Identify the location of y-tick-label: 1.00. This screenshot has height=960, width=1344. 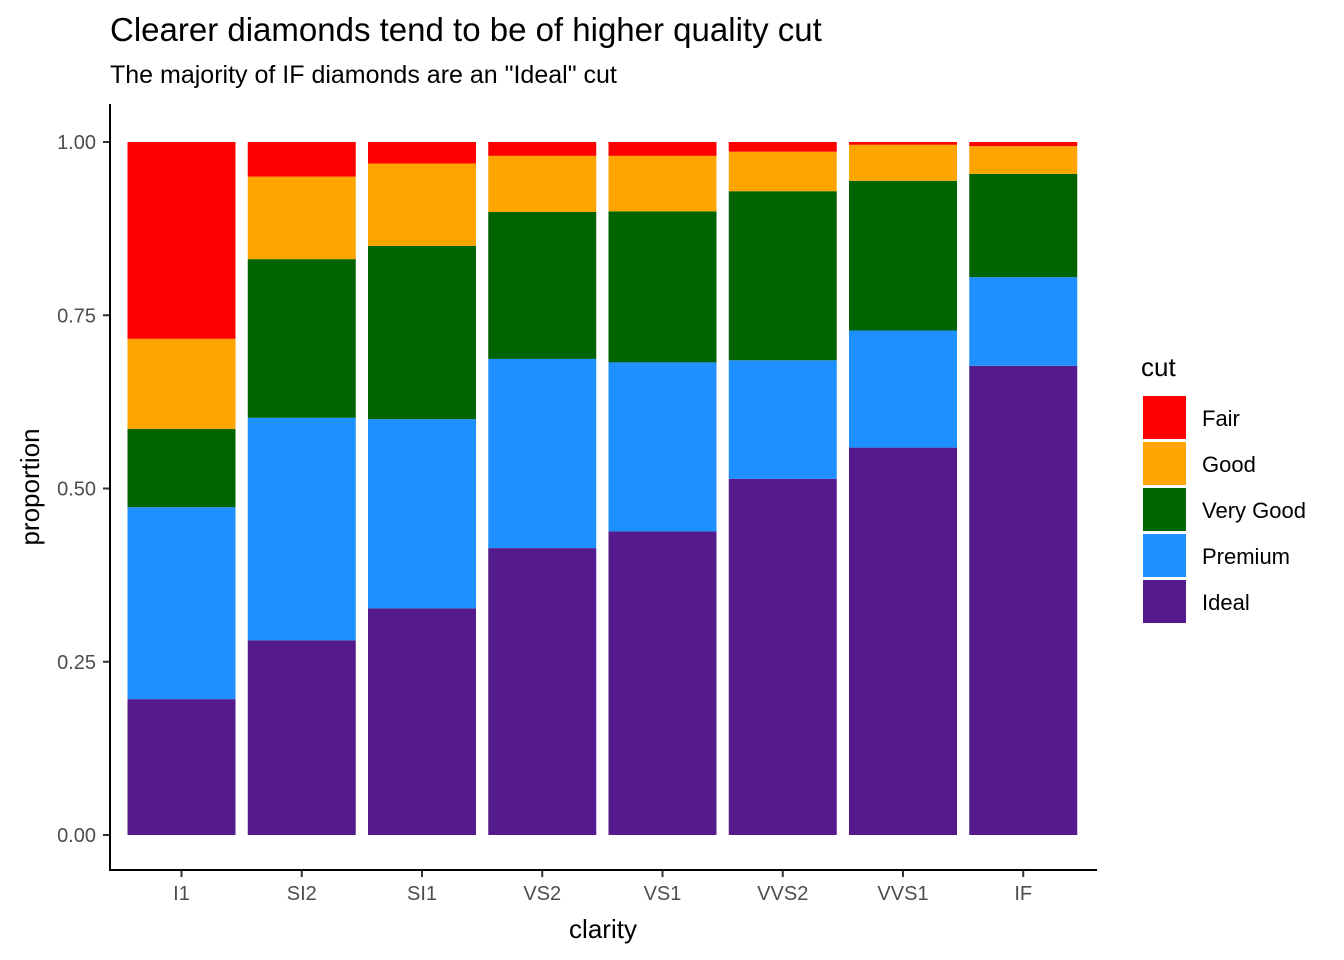
(76, 143).